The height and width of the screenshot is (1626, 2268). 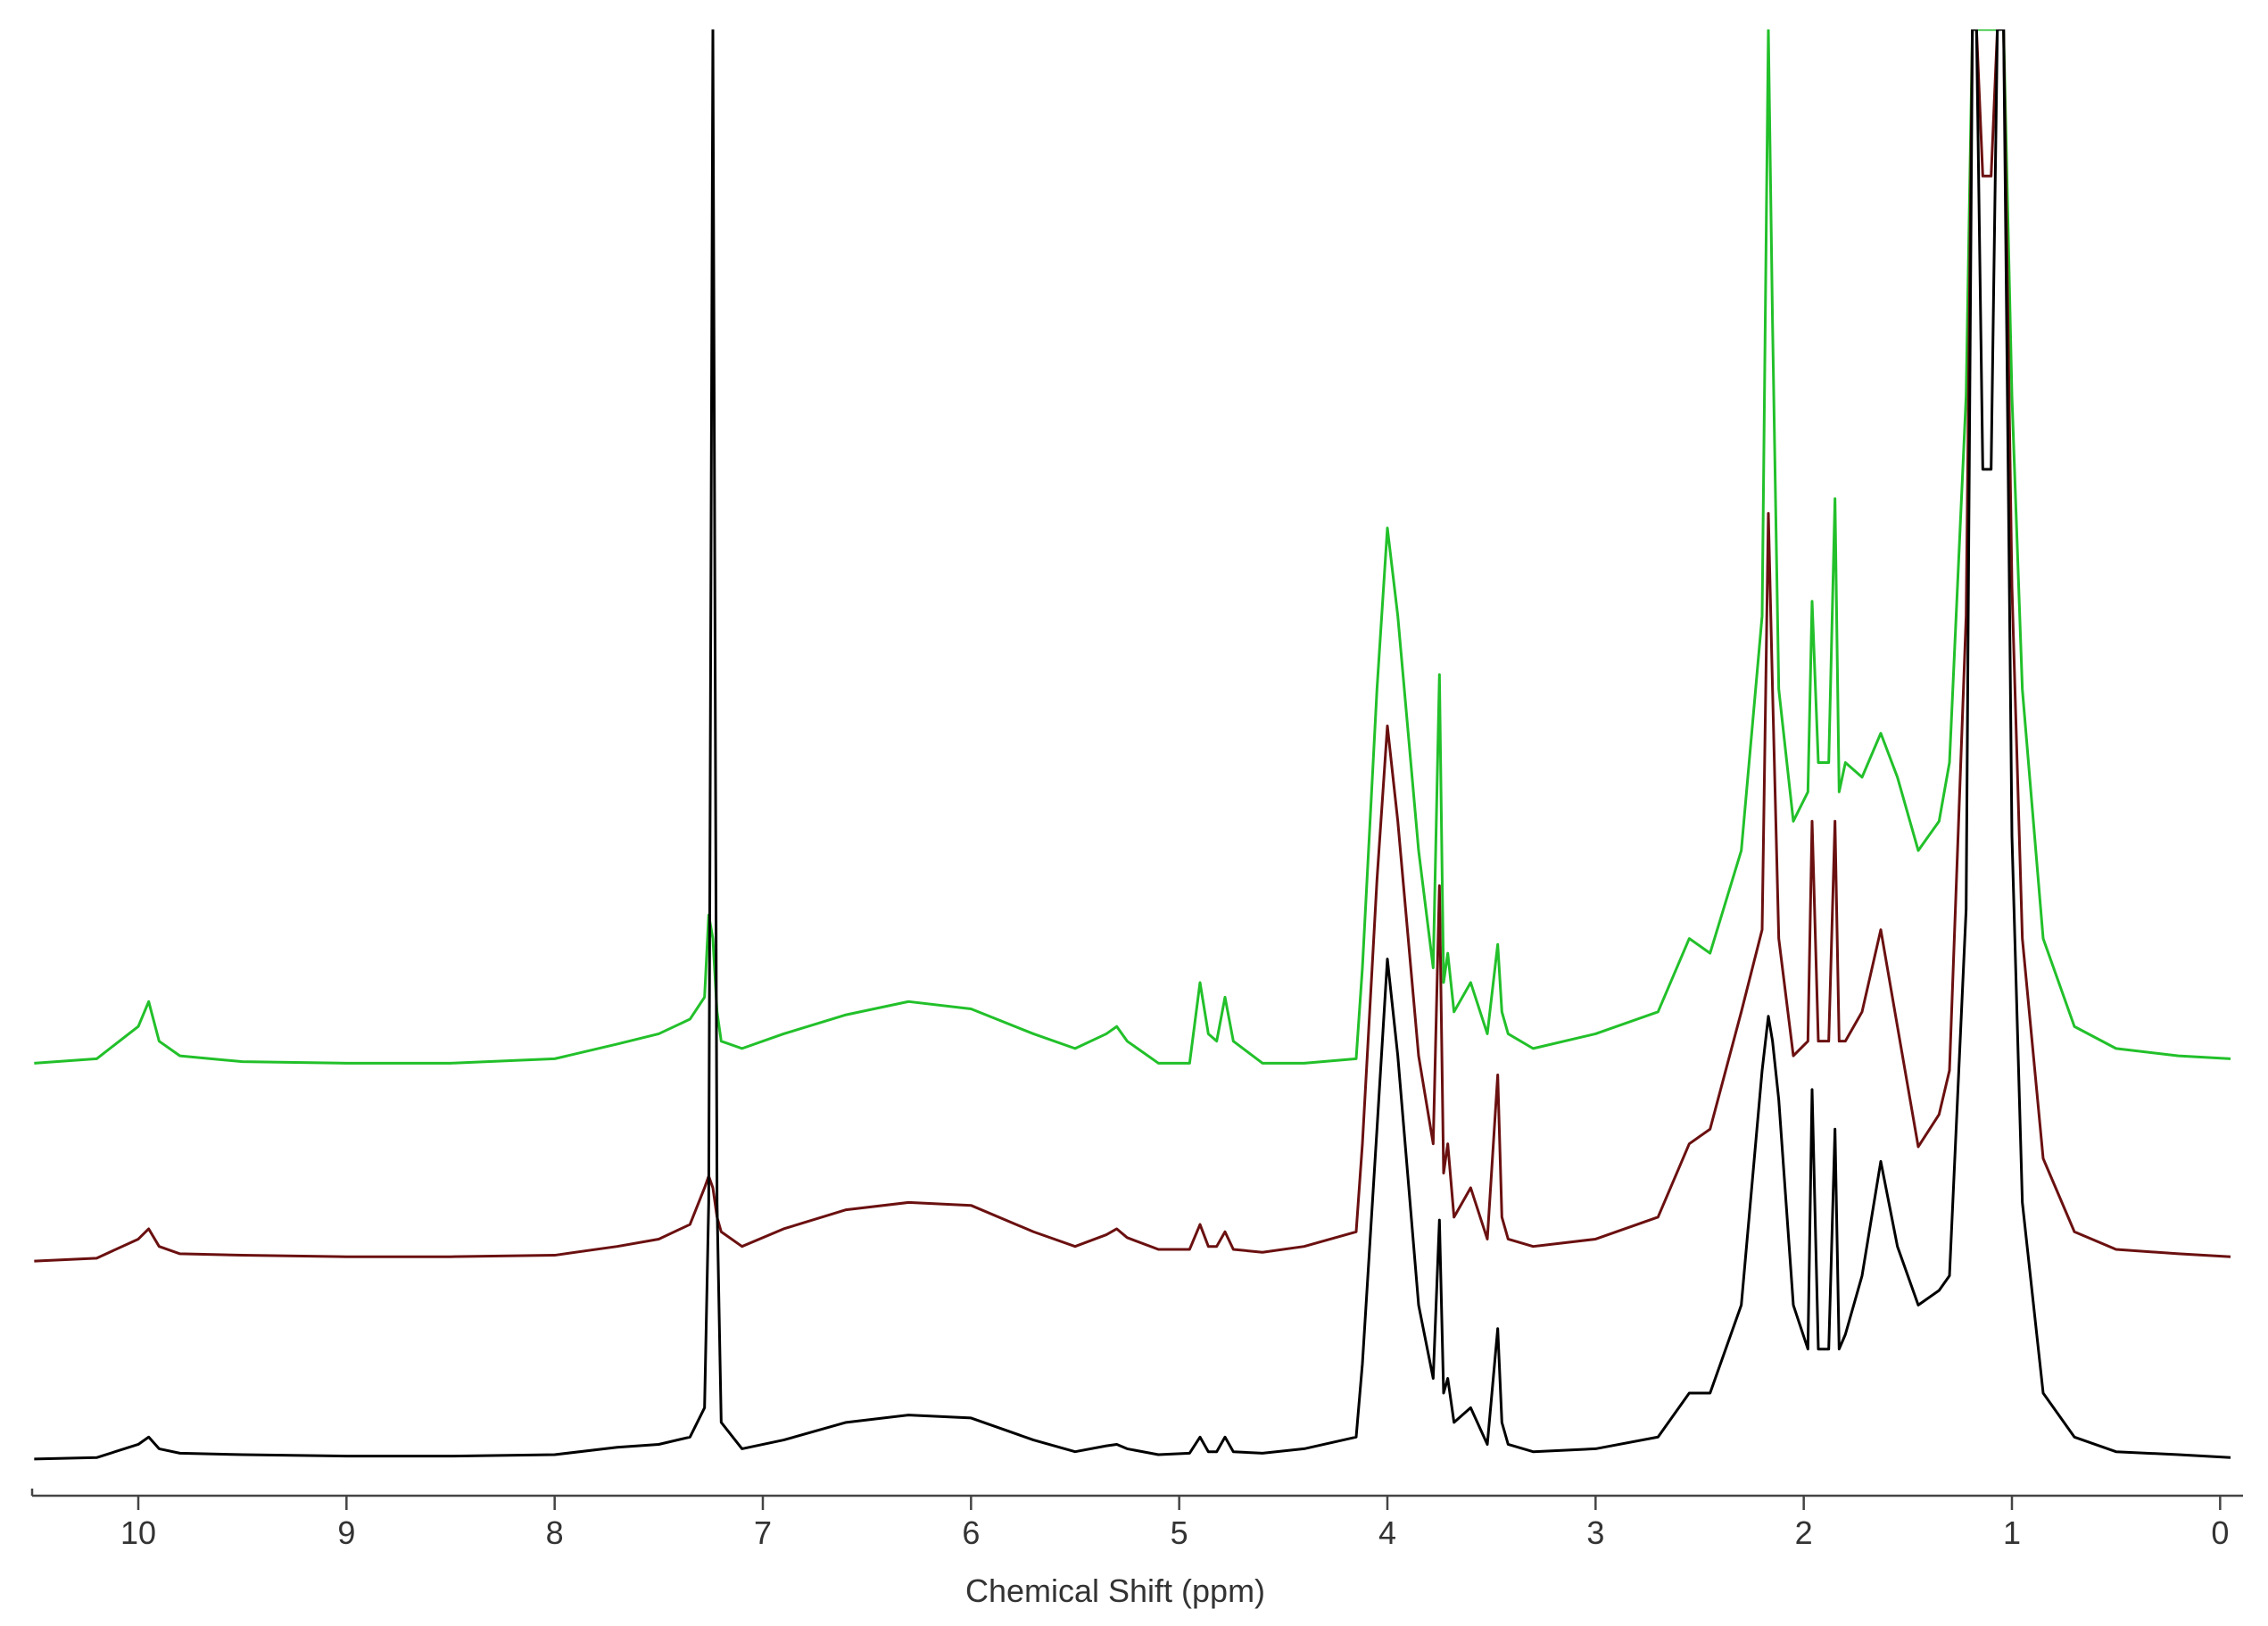 What do you see at coordinates (1179, 1532) in the screenshot?
I see `x-tick-label: 5` at bounding box center [1179, 1532].